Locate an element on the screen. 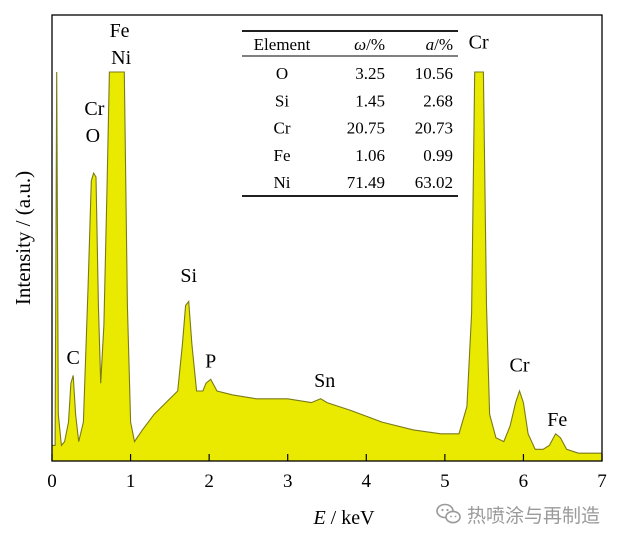  table-header-symbol: Element is located at coordinates (282, 44).